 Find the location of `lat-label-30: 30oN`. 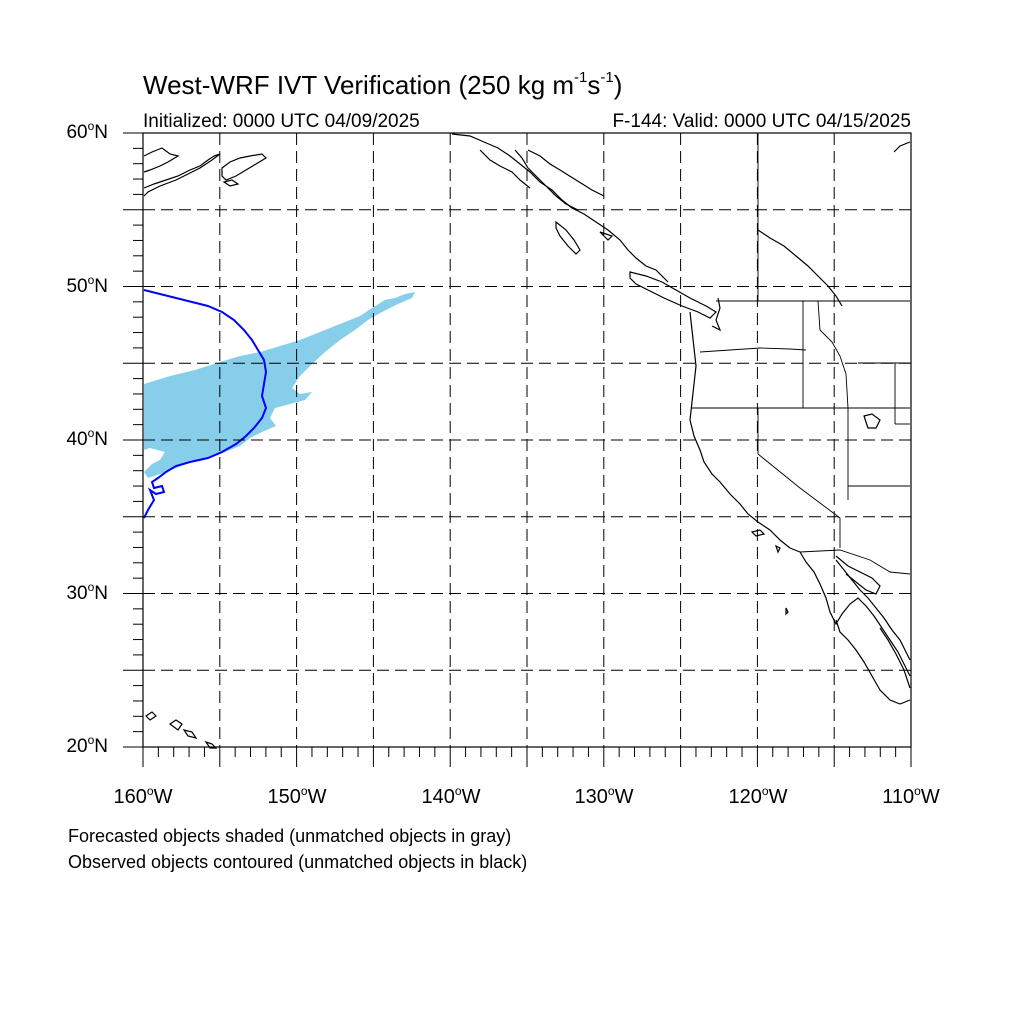

lat-label-30: 30oN is located at coordinates (87, 592).